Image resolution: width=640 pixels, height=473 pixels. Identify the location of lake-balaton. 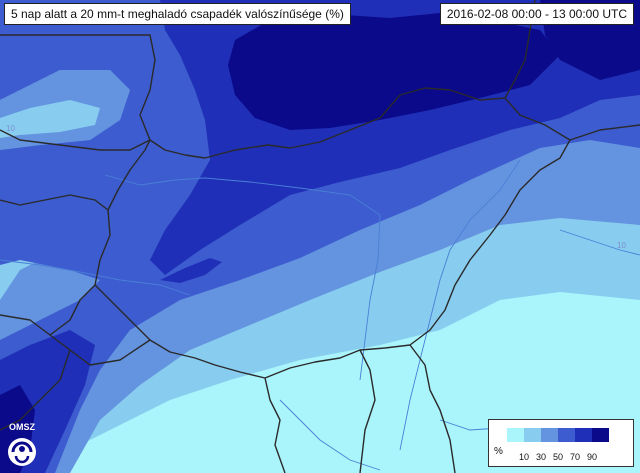
(191, 270).